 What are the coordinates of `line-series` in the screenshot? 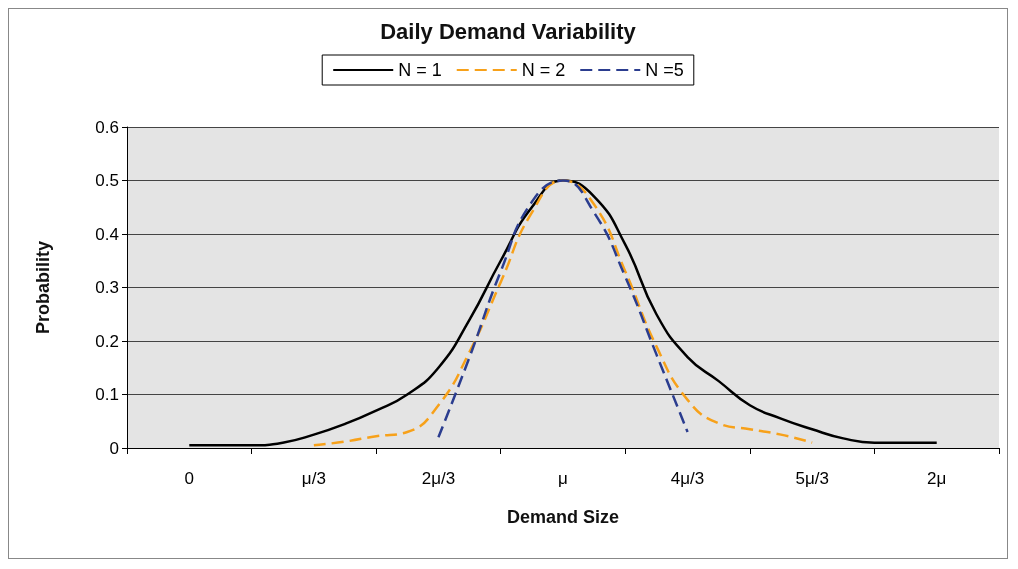 It's located at (563, 309).